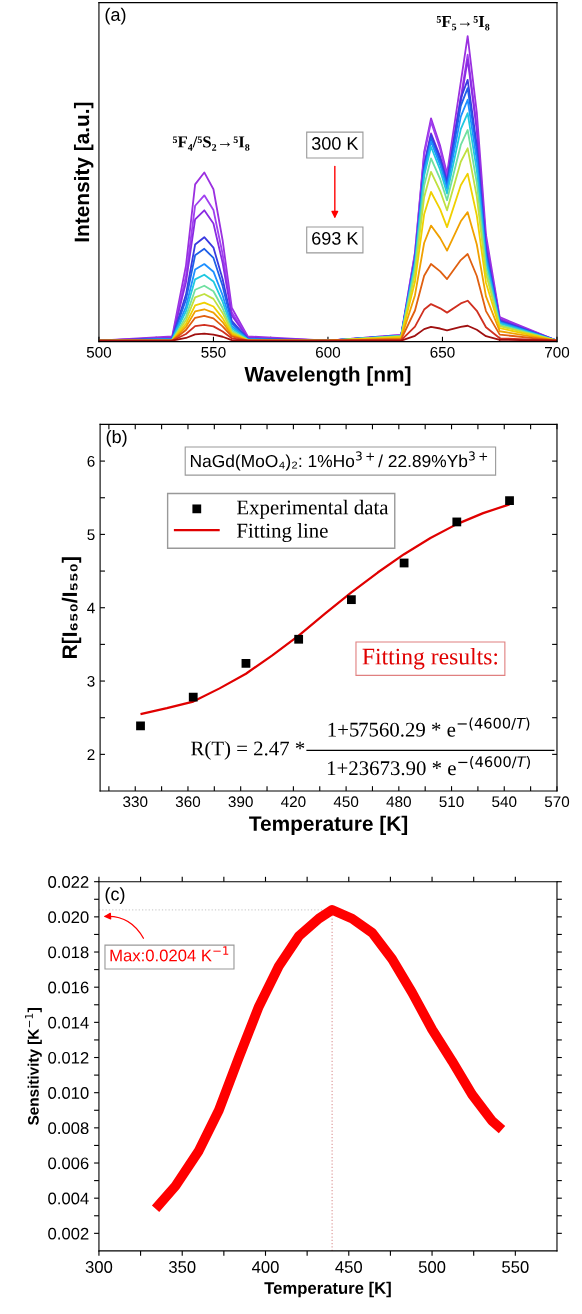 The width and height of the screenshot is (582, 1314). Describe the element at coordinates (68, 952) in the screenshot. I see `y-tick-label: 0.018` at that location.